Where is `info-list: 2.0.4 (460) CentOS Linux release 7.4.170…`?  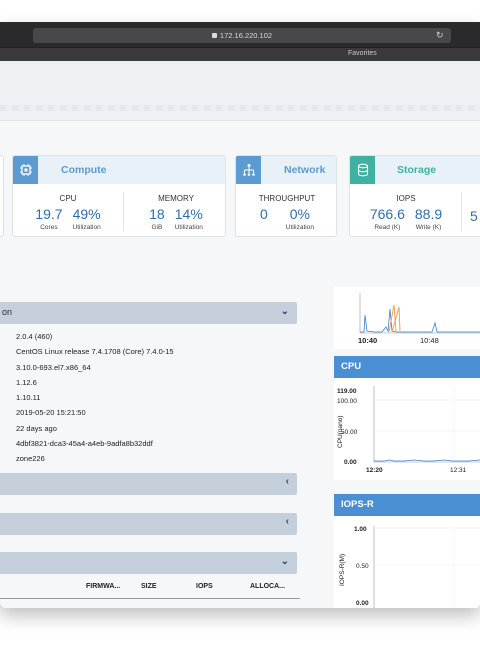 info-list: 2.0.4 (460) CentOS Linux release 7.4.170… is located at coordinates (95, 398).